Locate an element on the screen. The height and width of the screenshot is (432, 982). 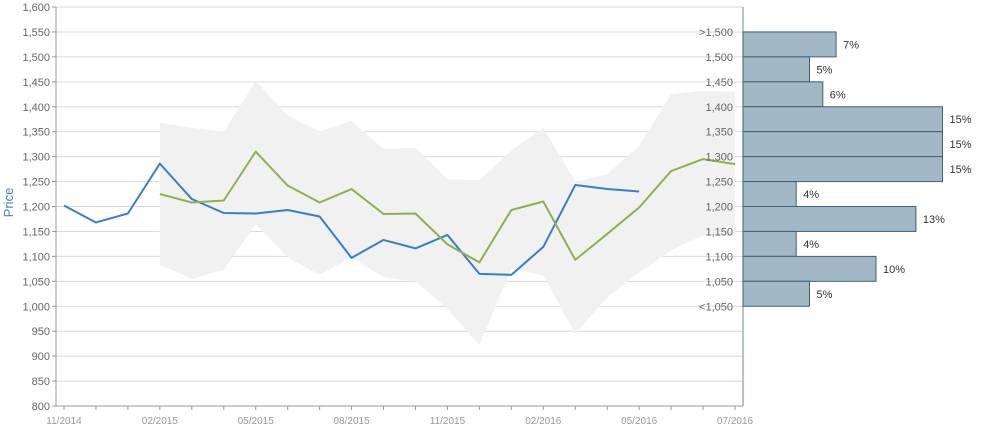
y-tick-label: 1,350 is located at coordinates (36, 133).